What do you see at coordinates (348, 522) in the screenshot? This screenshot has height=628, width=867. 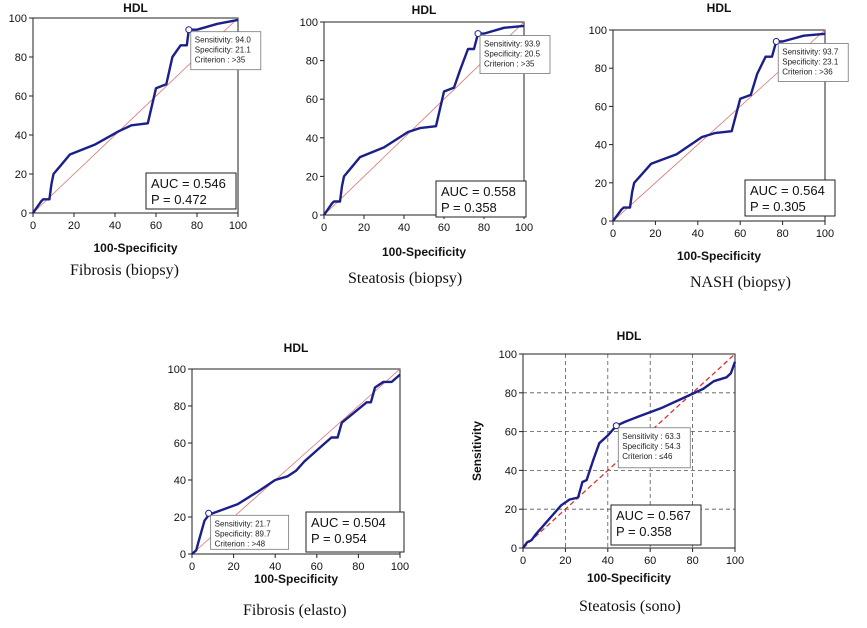 I see `auc-value: AUC = 0.504` at bounding box center [348, 522].